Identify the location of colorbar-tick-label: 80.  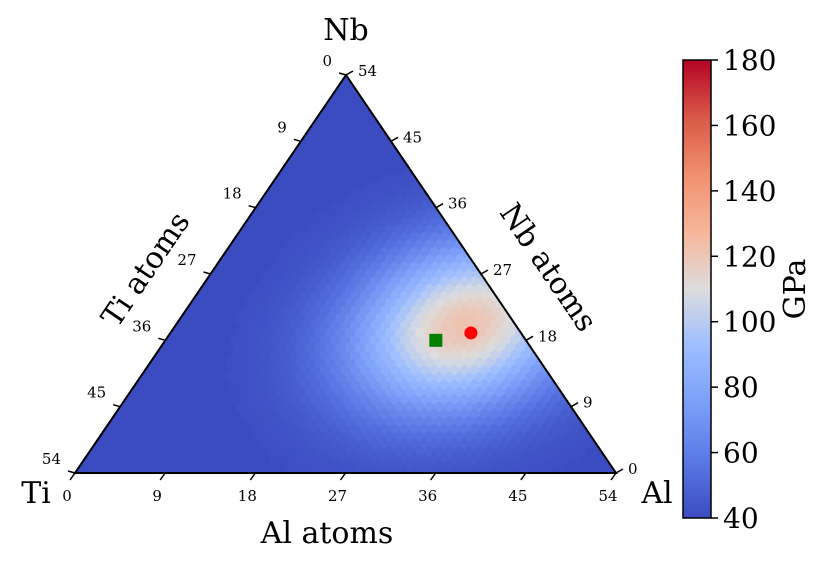
(741, 387).